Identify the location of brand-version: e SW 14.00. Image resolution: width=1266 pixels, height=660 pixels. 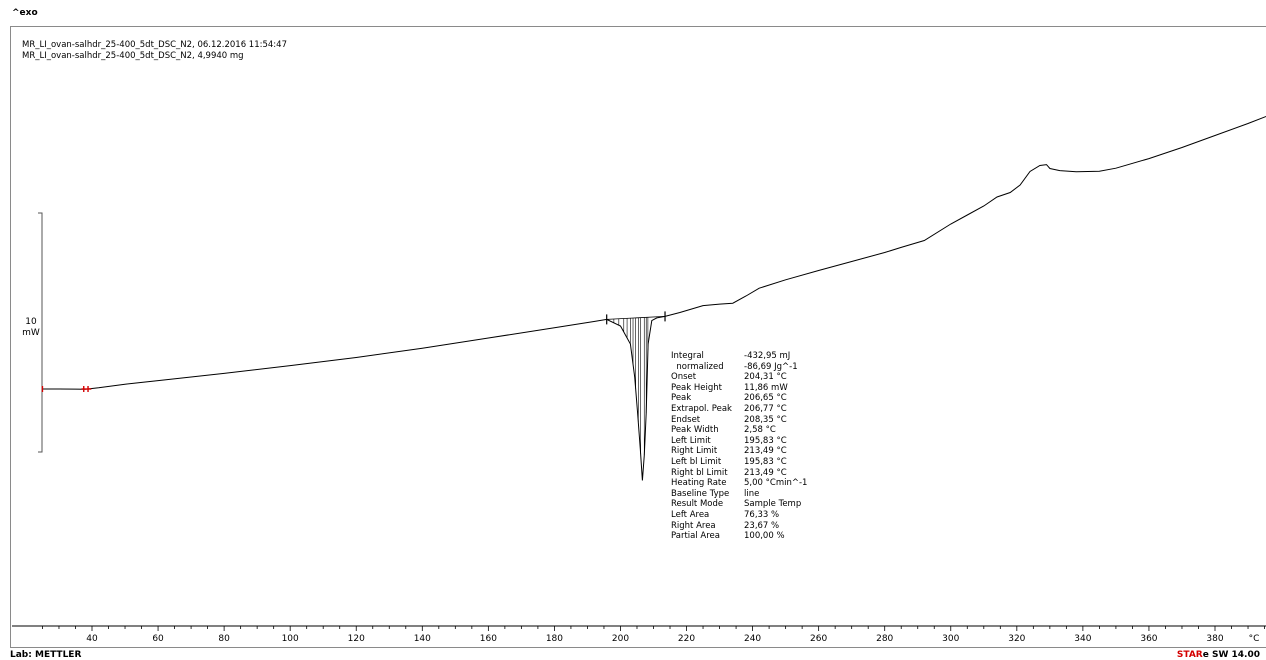
(1231, 655).